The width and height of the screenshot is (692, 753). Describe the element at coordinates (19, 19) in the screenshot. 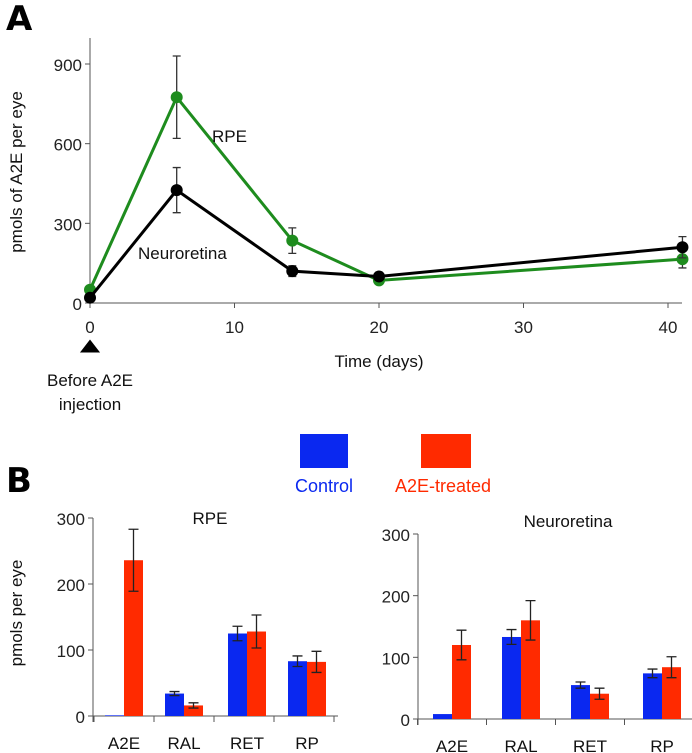

I see `panel-label-a: A` at that location.